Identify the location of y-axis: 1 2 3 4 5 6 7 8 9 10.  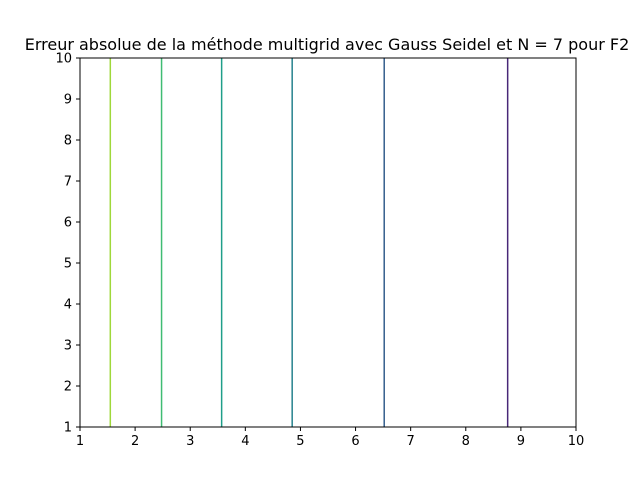
(67, 244).